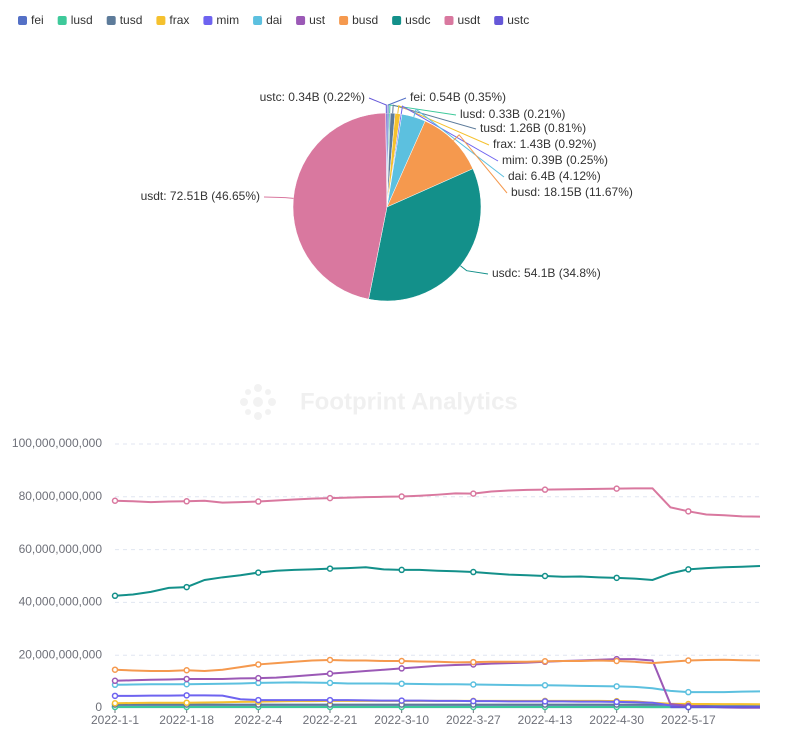 This screenshot has width=785, height=738. What do you see at coordinates (469, 20) in the screenshot?
I see `legend-label: usdt` at bounding box center [469, 20].